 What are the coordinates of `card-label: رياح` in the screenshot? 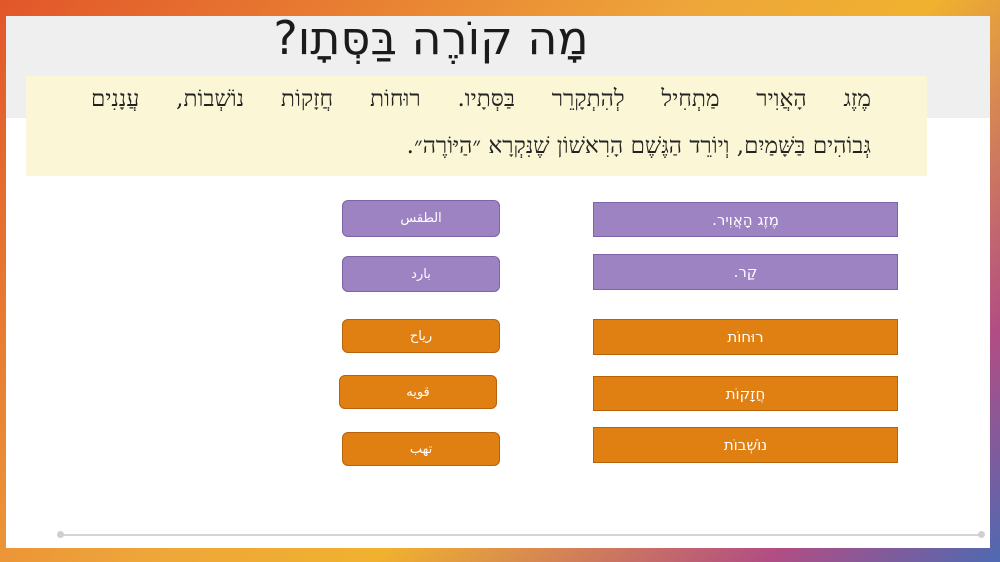 It's located at (421, 336).